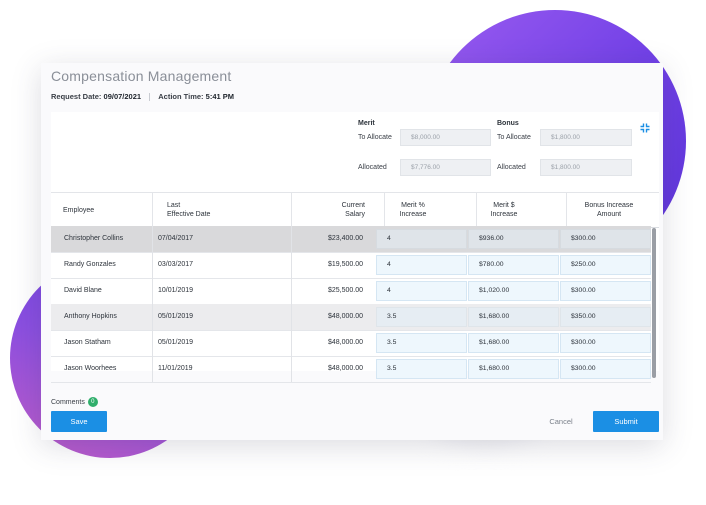  What do you see at coordinates (413, 210) in the screenshot?
I see `col-merit-pct: Merit % Increase` at bounding box center [413, 210].